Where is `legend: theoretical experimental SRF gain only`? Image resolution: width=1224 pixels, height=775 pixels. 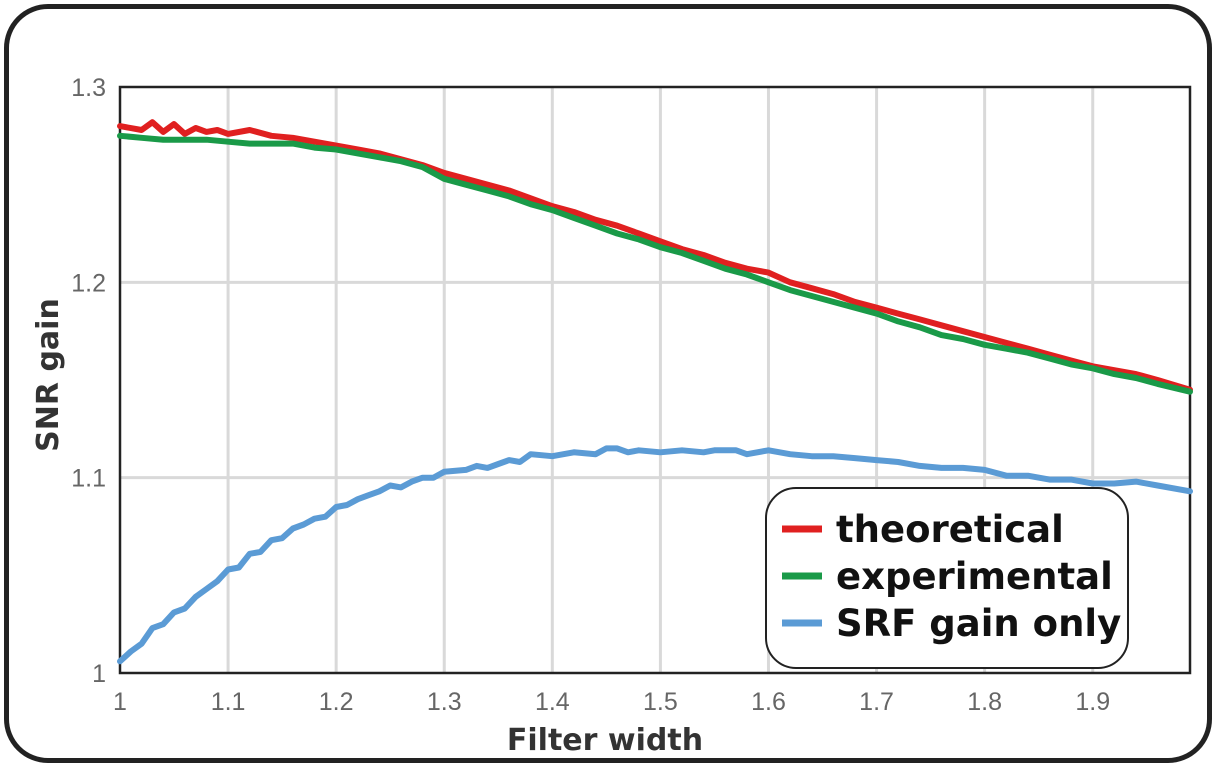 legend: theoretical experimental SRF gain only is located at coordinates (947, 578).